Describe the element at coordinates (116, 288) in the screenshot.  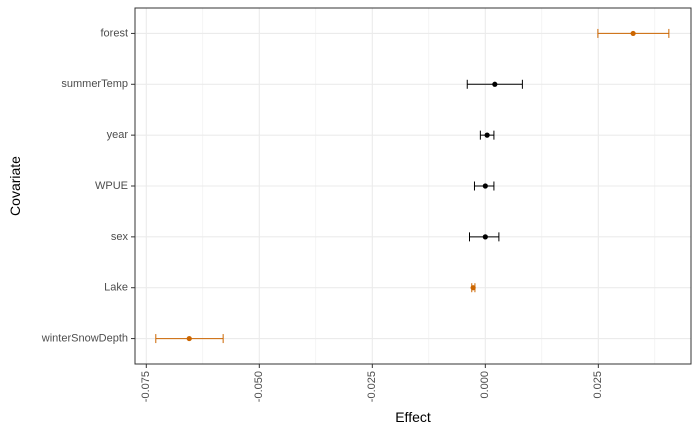
I see `y-tick-label: Lake` at that location.